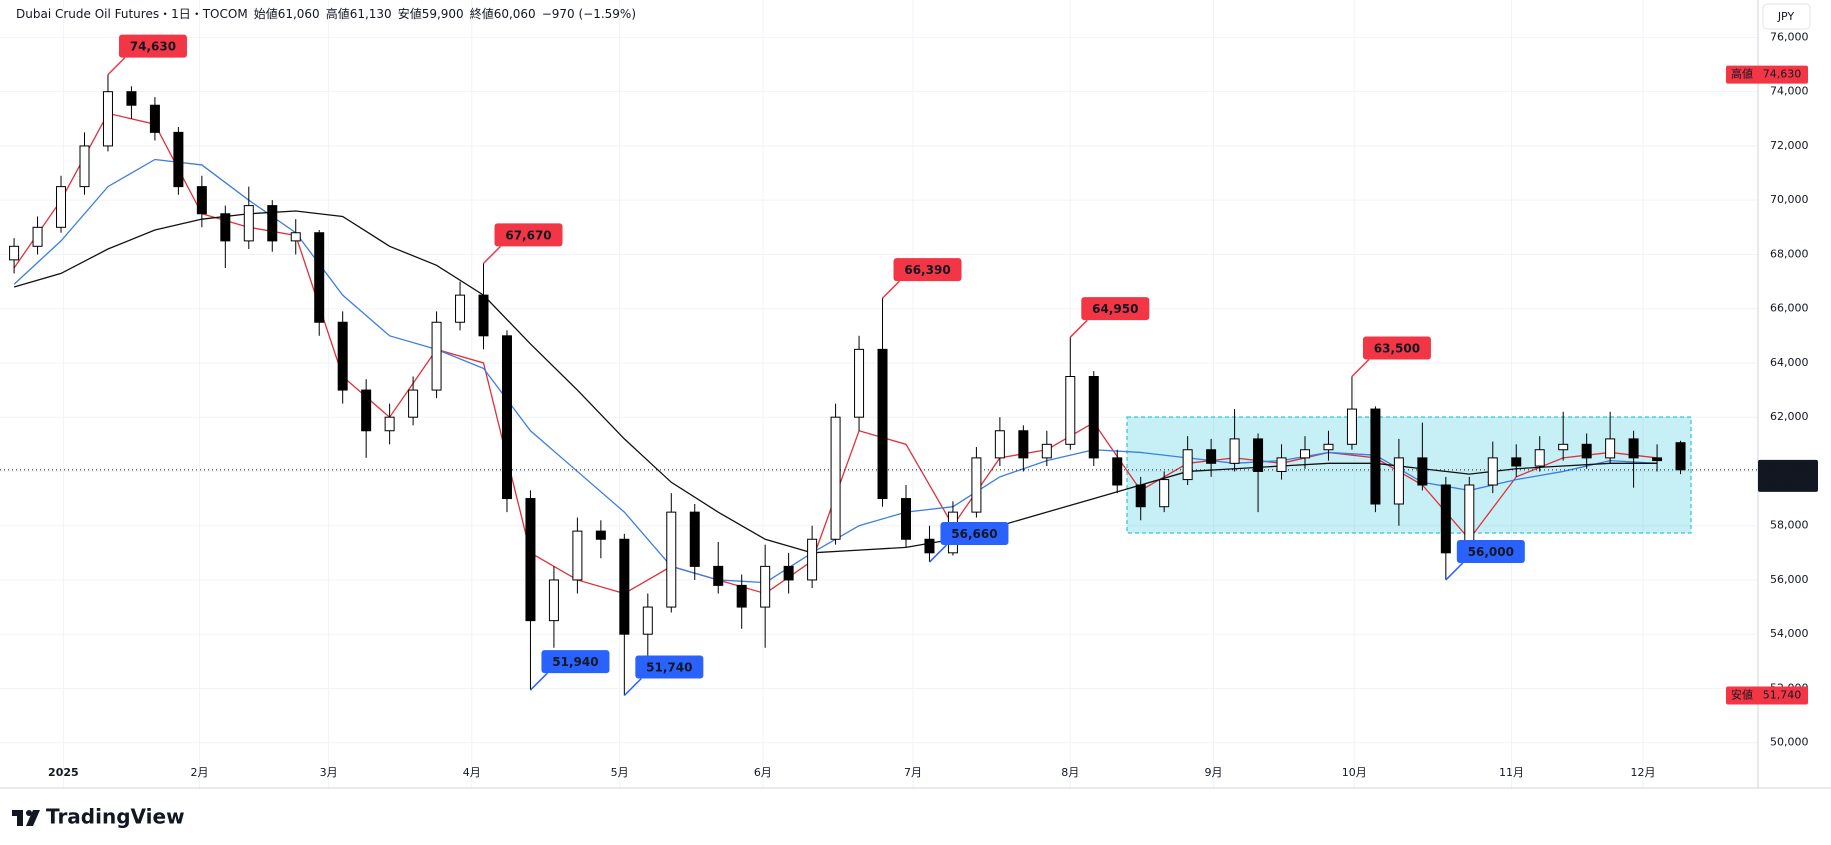 The width and height of the screenshot is (1831, 845). What do you see at coordinates (1788, 475) in the screenshot?
I see `last-price-box` at bounding box center [1788, 475].